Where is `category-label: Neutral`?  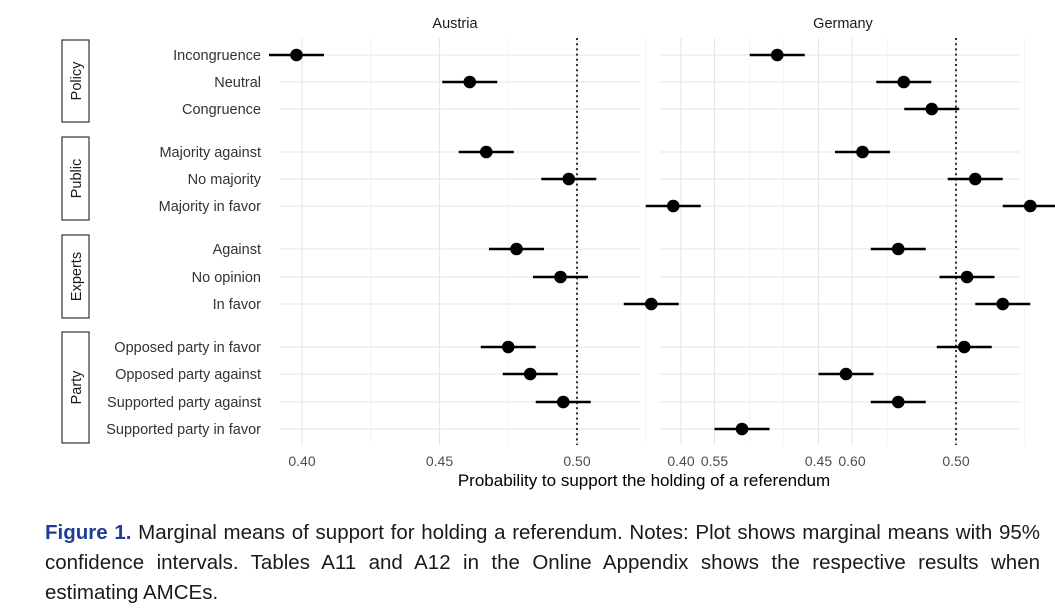
category-label: Neutral is located at coordinates (237, 83).